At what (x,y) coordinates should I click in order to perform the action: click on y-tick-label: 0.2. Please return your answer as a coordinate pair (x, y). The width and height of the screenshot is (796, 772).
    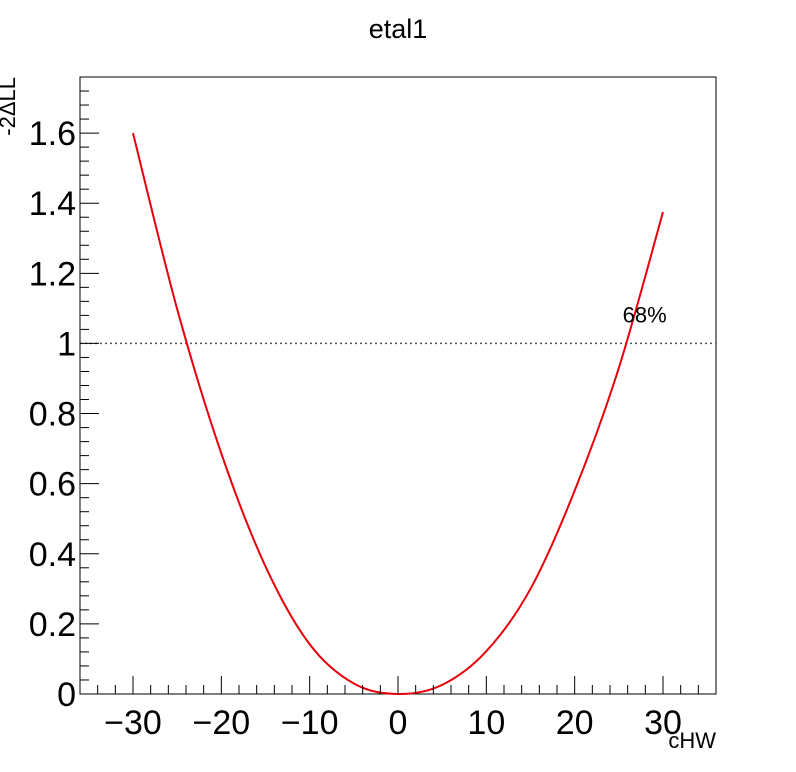
    Looking at the image, I should click on (52, 625).